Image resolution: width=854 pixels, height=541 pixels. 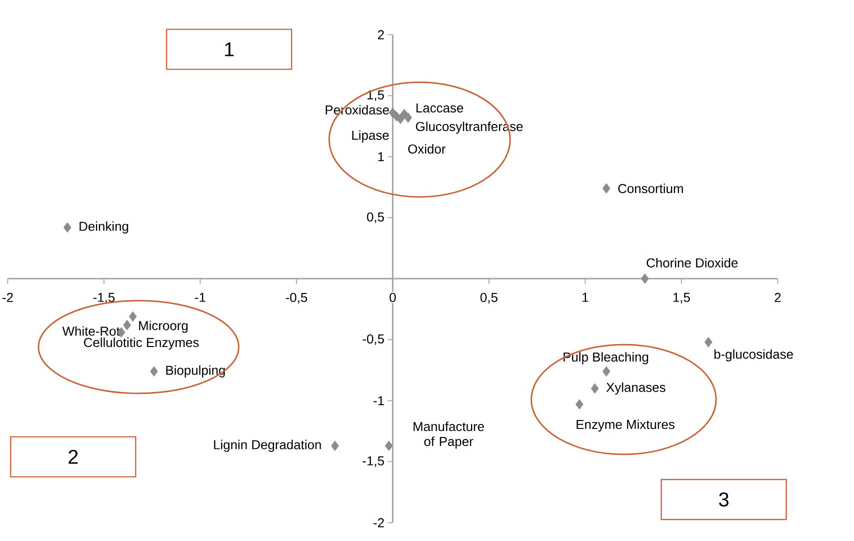 What do you see at coordinates (636, 388) in the screenshot?
I see `series-label: Xylanases` at bounding box center [636, 388].